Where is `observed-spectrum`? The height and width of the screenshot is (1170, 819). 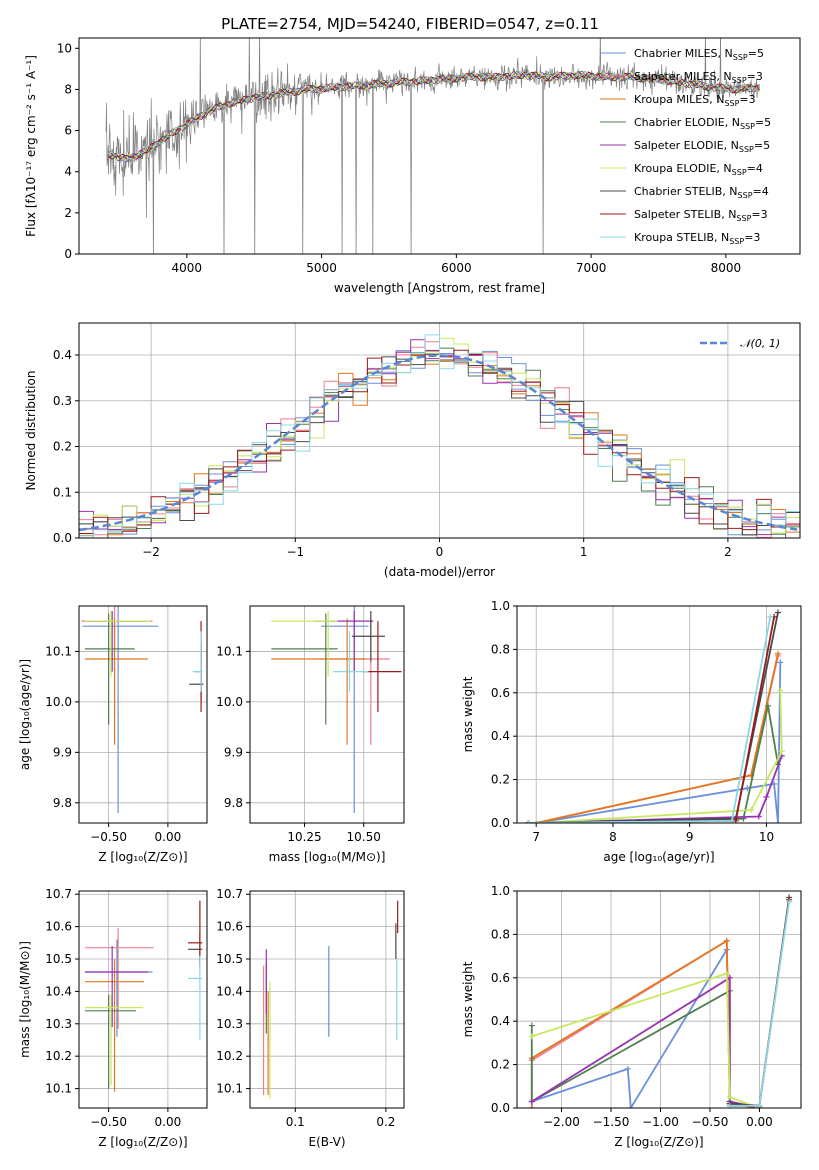
observed-spectrum is located at coordinates (432, 146).